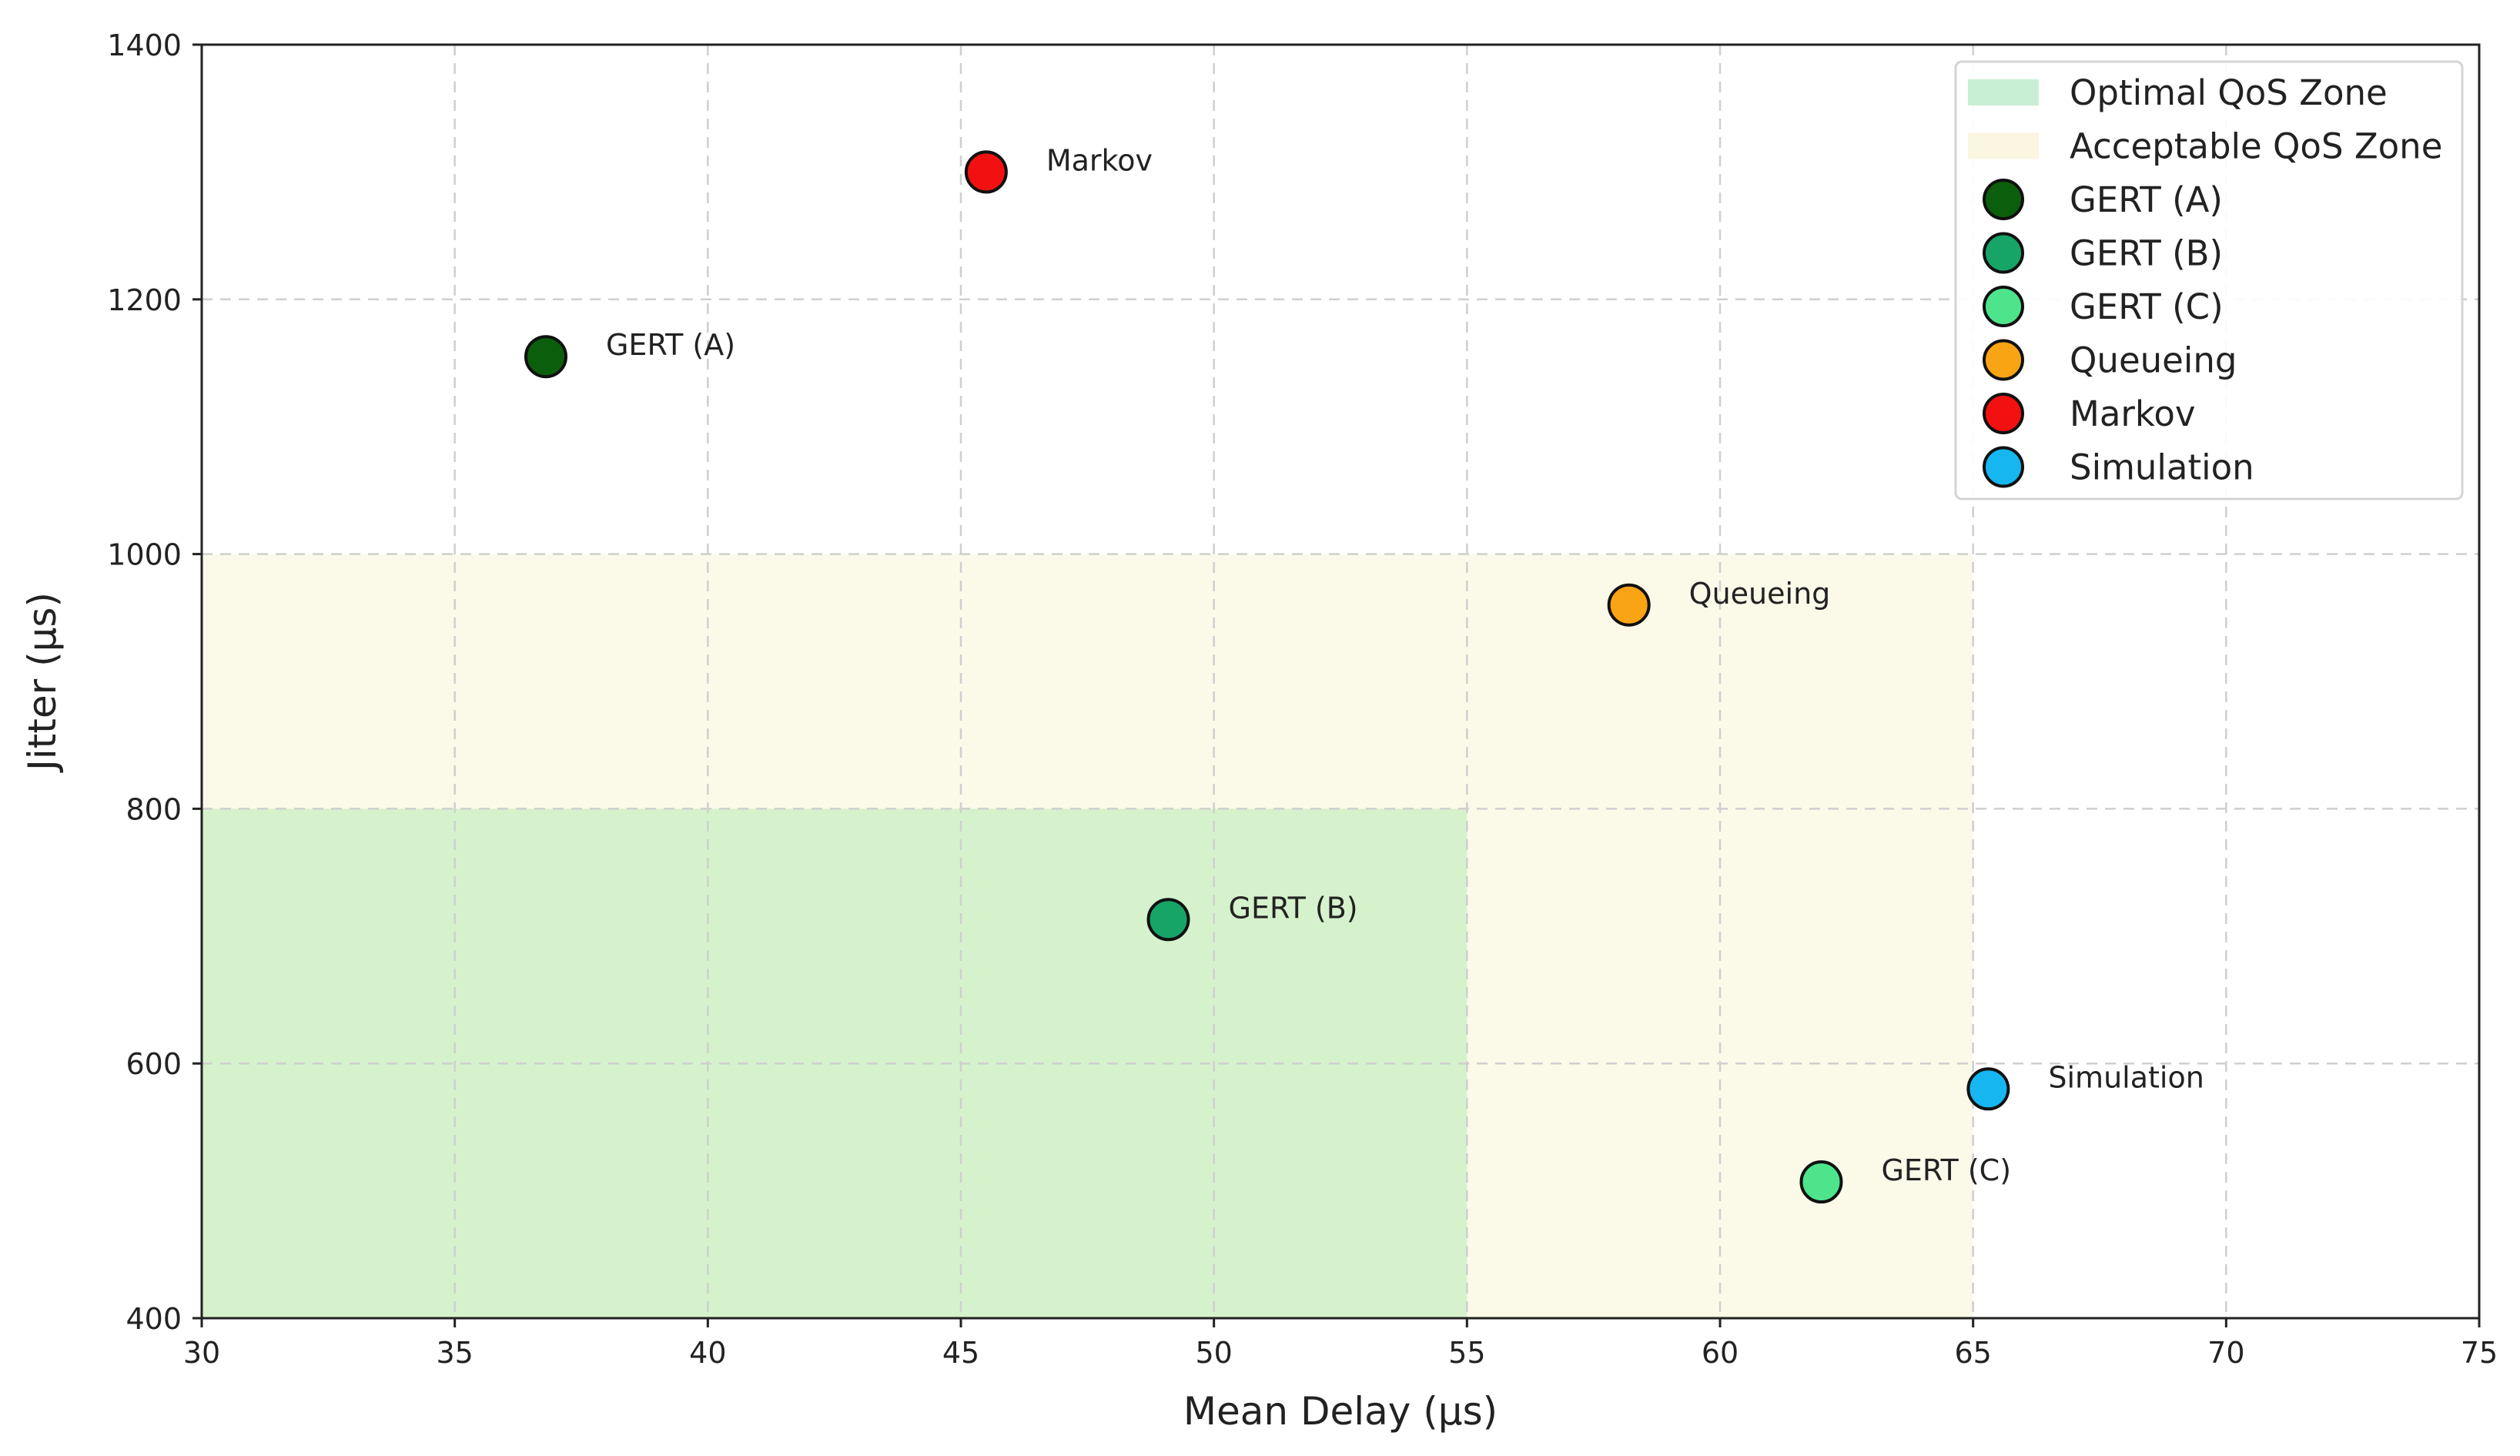 This screenshot has height=1456, width=2520. I want to click on legend-label: Queueing, so click(2153, 361).